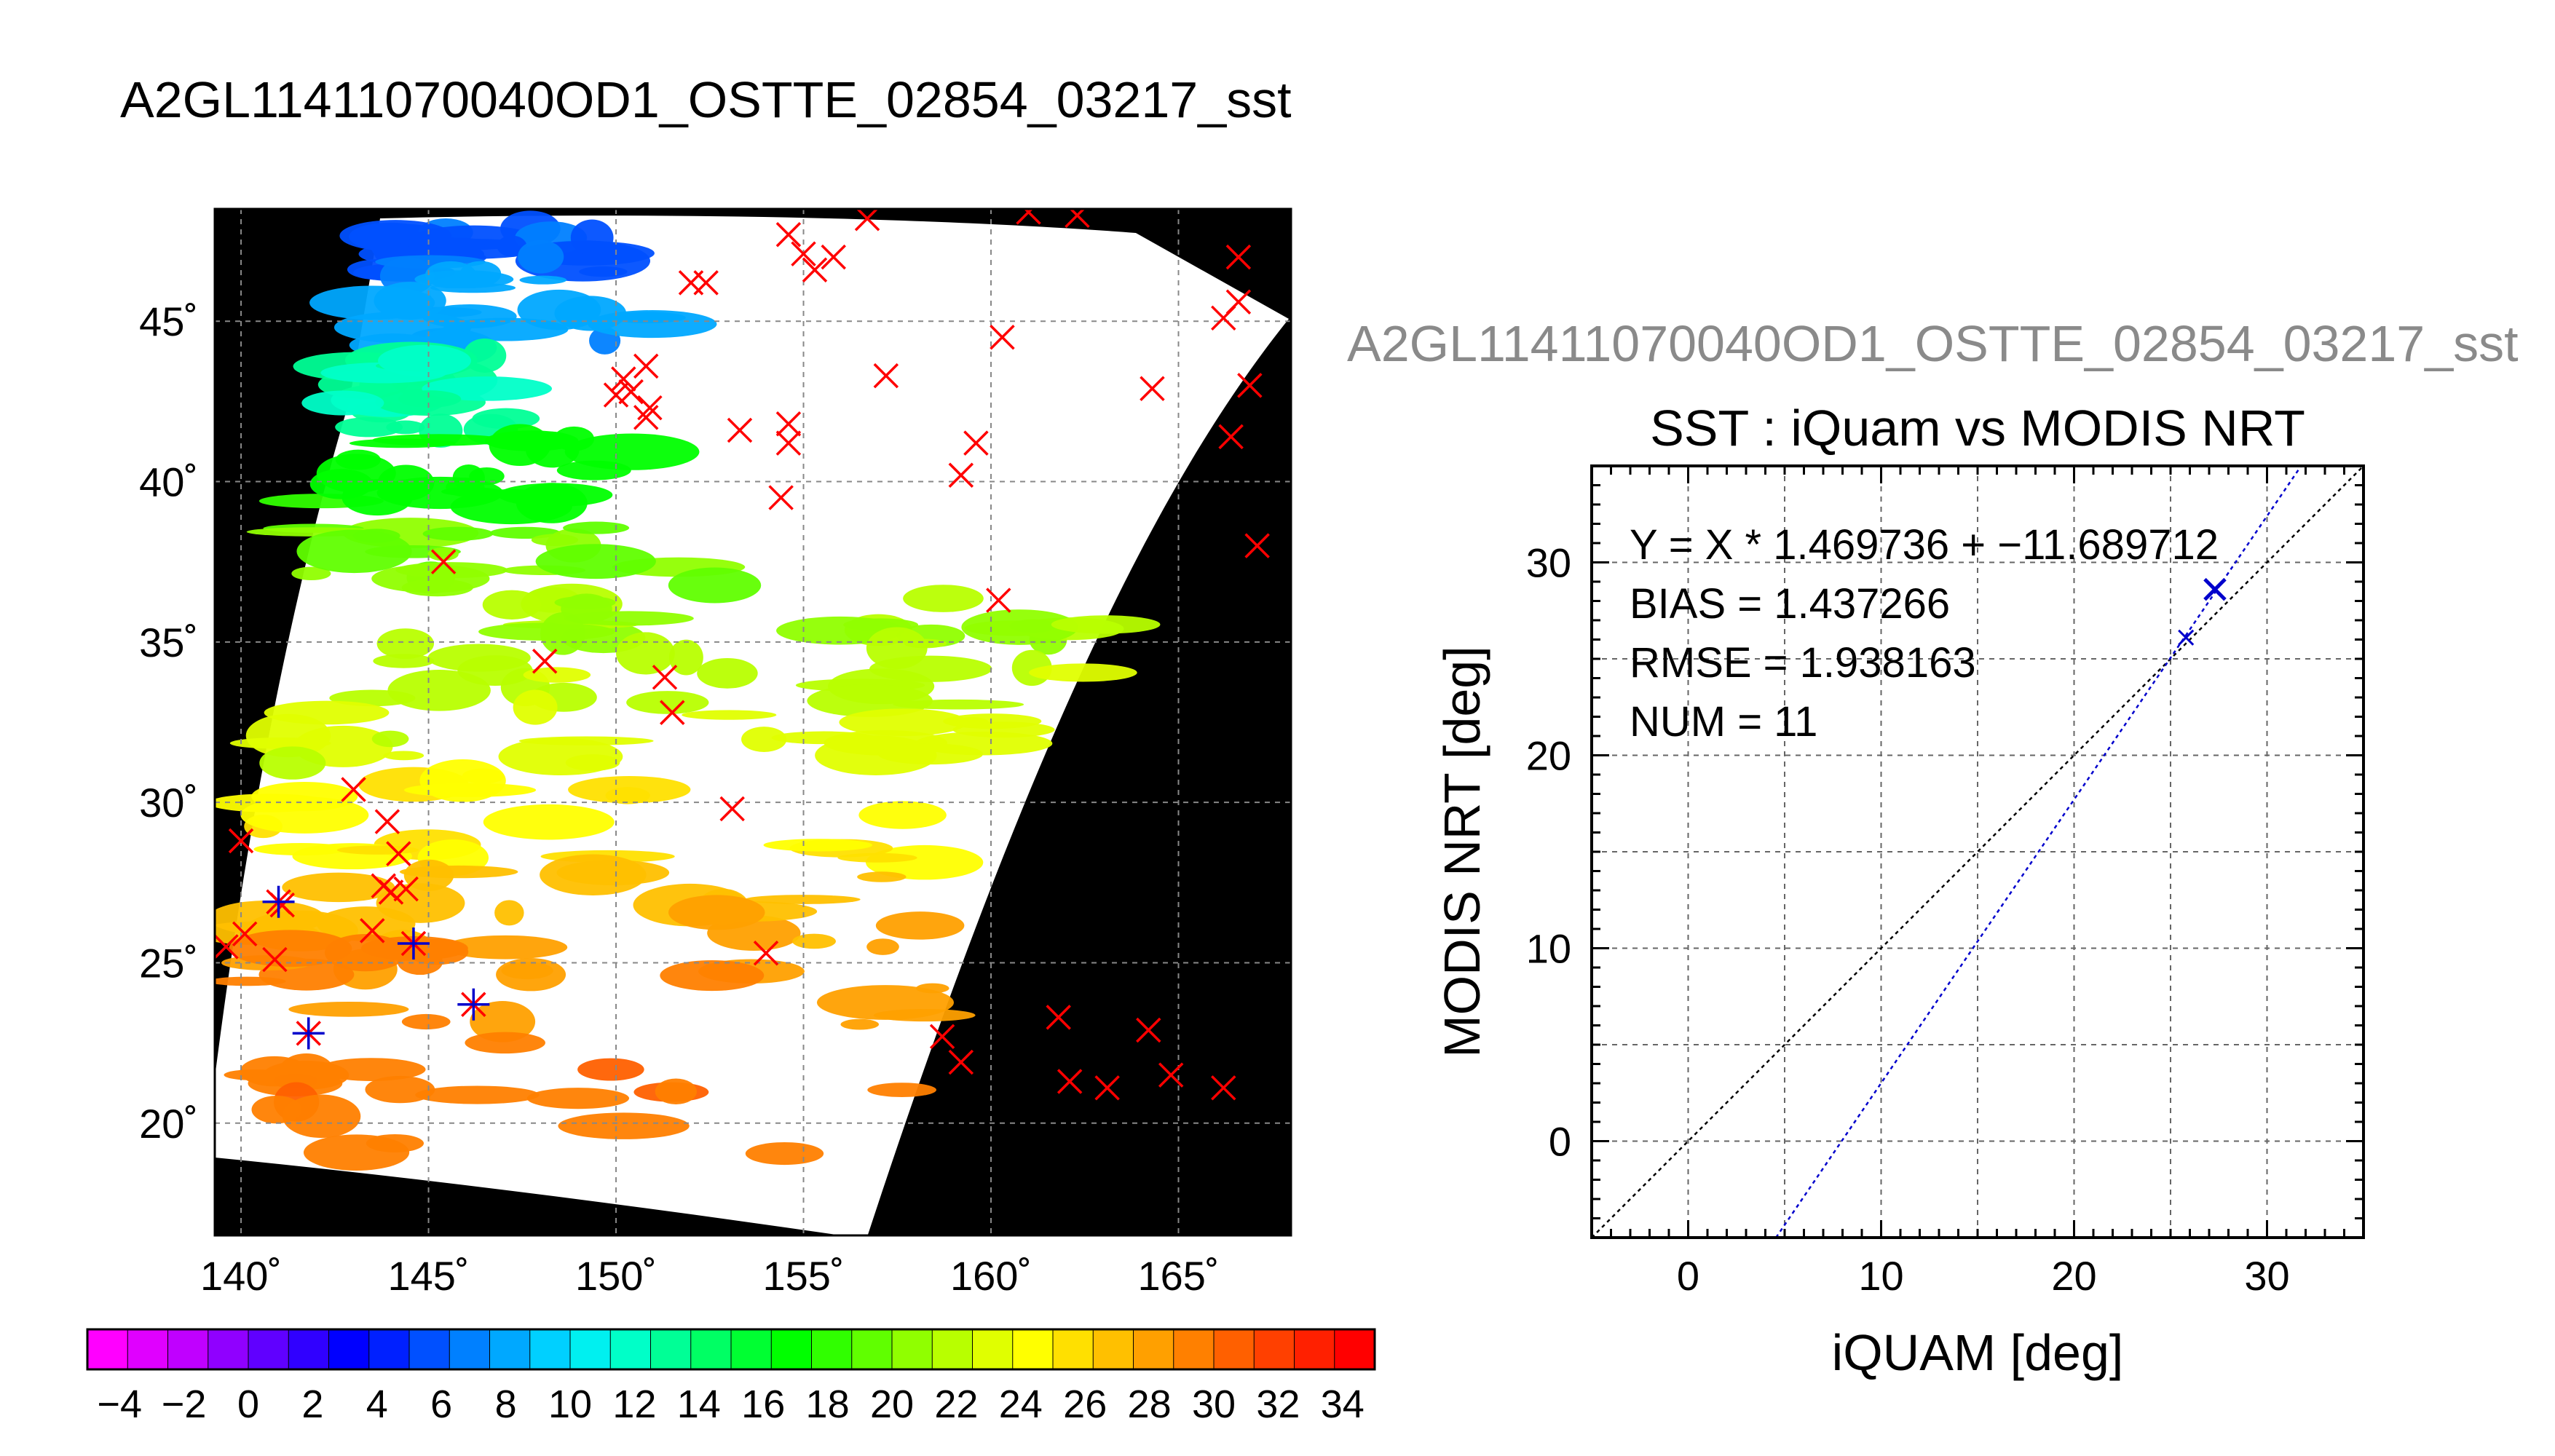 This screenshot has height=1456, width=2555. Describe the element at coordinates (1548, 563) in the screenshot. I see `y-tick-label: 30` at that location.